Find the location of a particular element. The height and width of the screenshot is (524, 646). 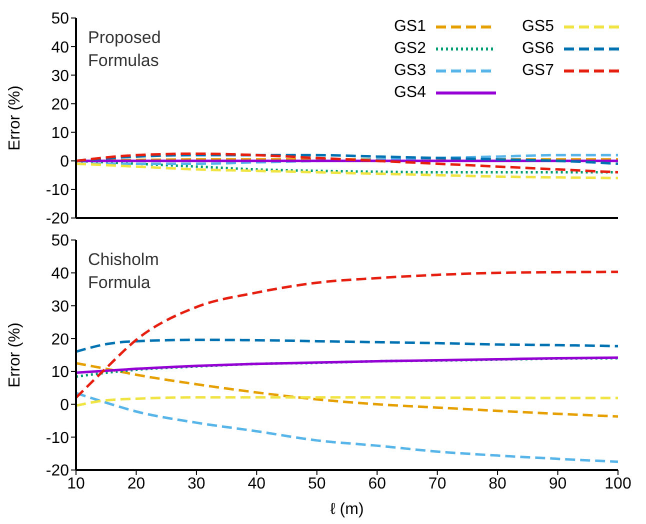

x-tick-label: 90 is located at coordinates (557, 483).